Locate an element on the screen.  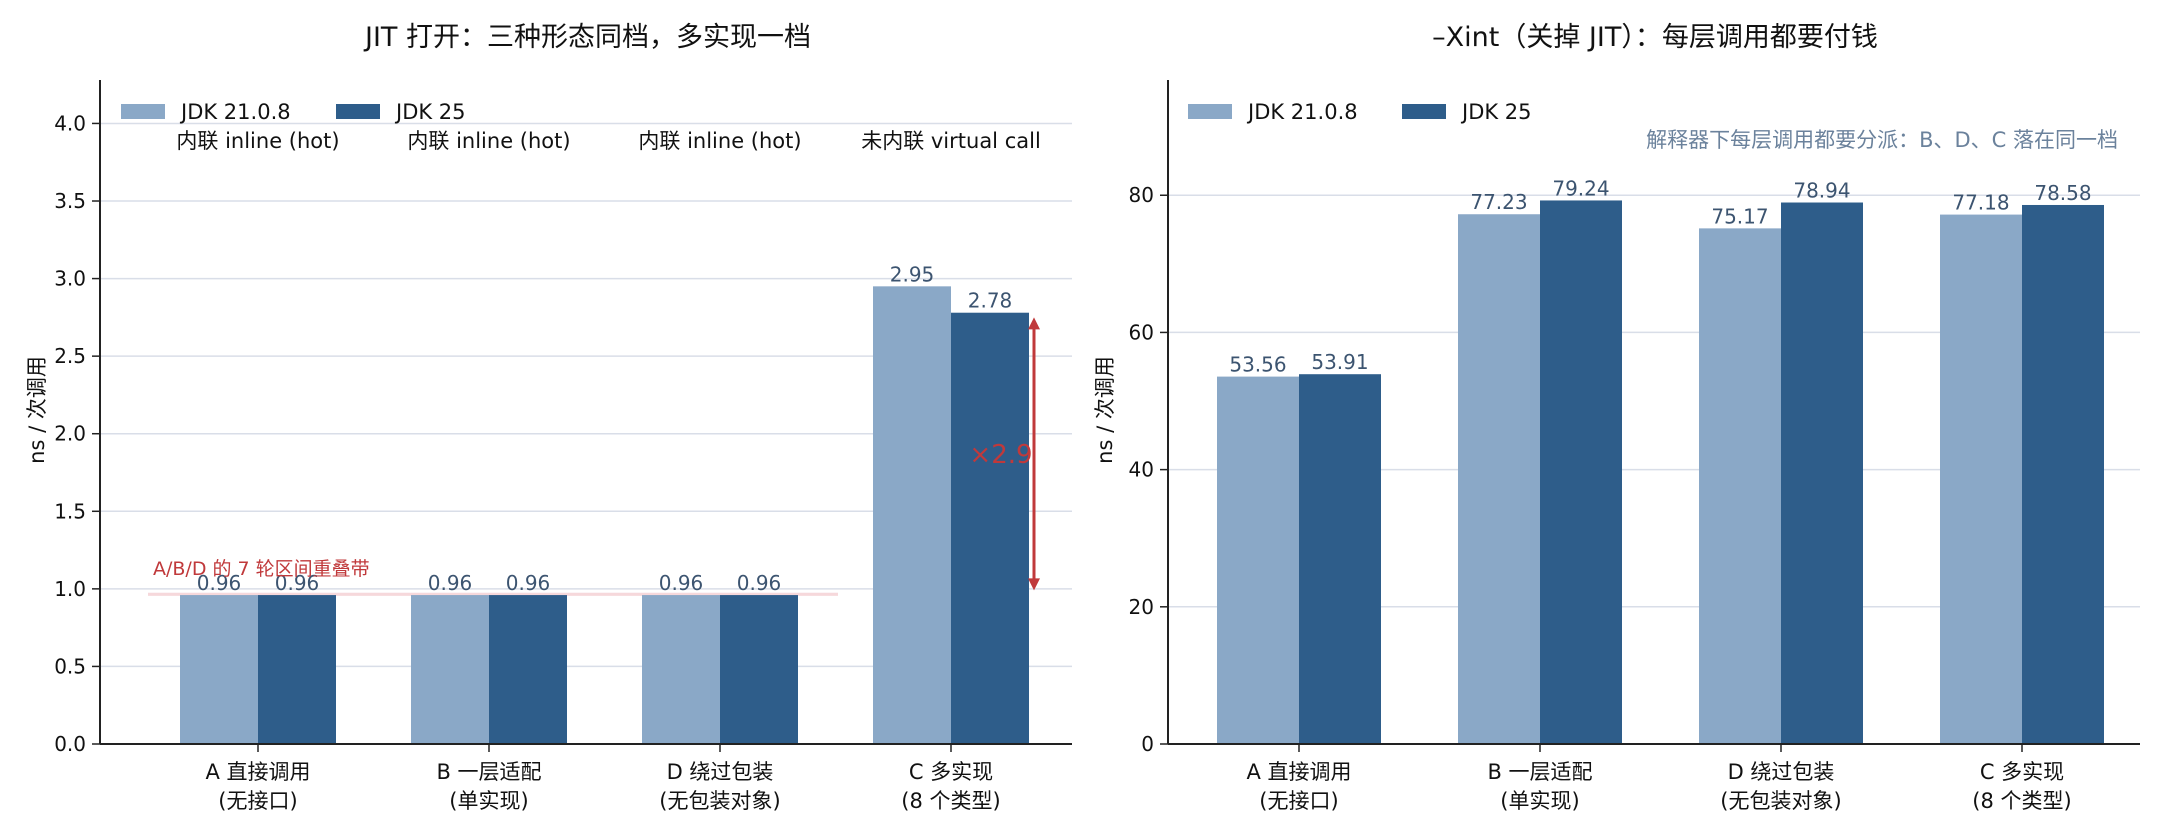
jit-y-tick-label: 1.5 is located at coordinates (70, 511).